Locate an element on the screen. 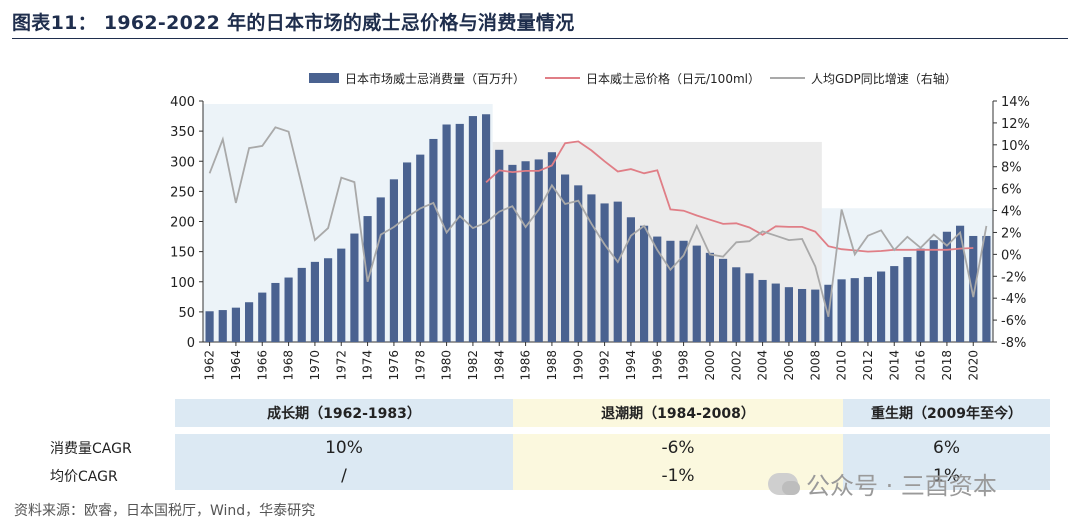  title-divider is located at coordinates (540, 38).